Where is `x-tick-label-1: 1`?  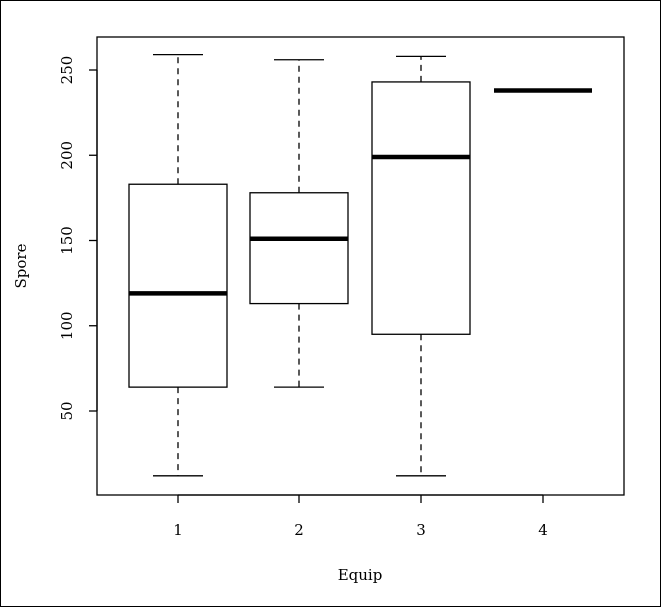 x-tick-label-1: 1 is located at coordinates (178, 530).